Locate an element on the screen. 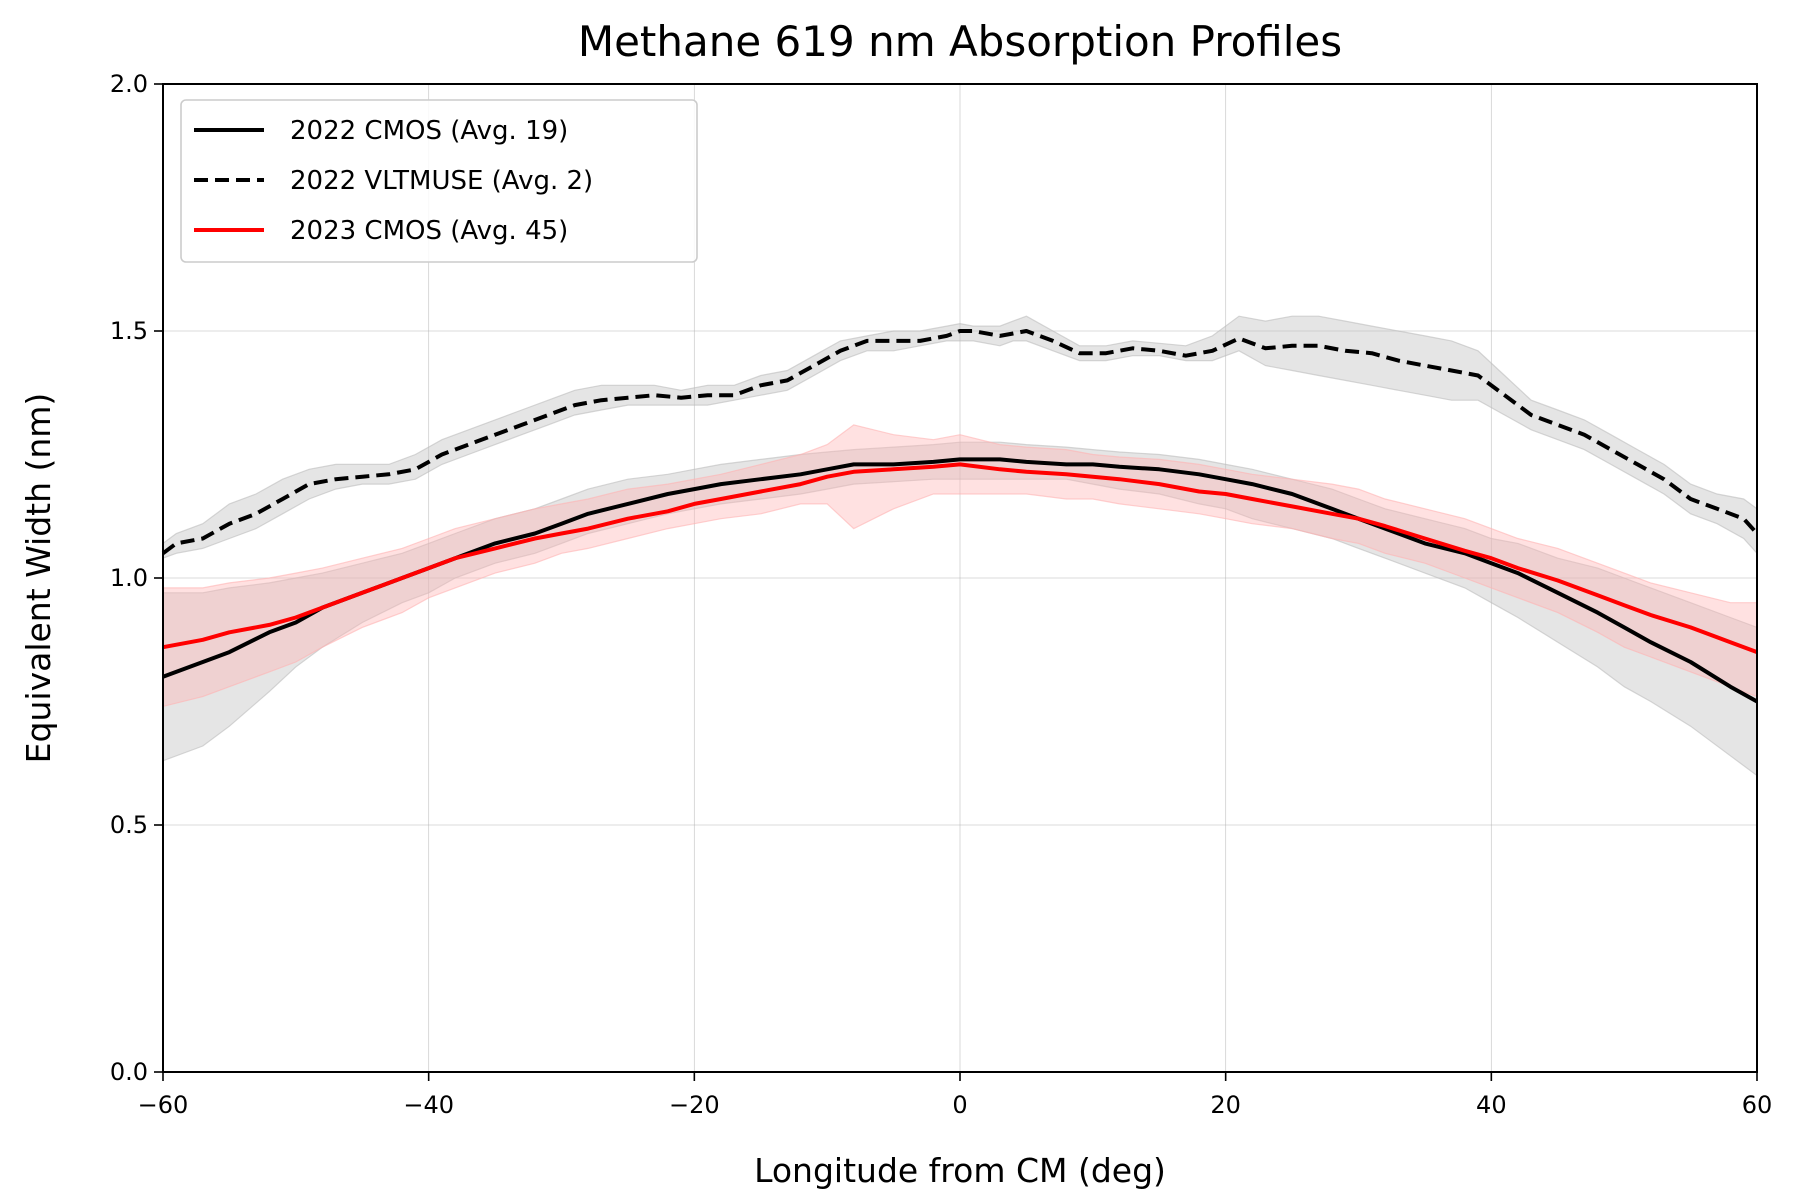 Image resolution: width=1800 pixels, height=1200 pixels. legend-box is located at coordinates (439, 181).